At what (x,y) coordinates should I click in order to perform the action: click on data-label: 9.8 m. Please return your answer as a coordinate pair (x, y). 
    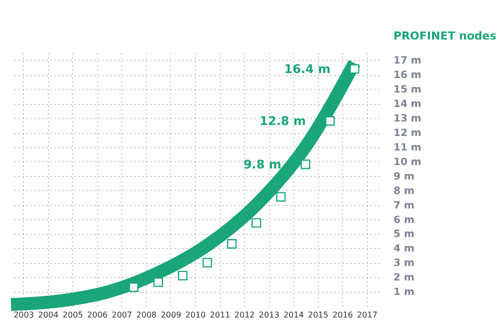
    Looking at the image, I should click on (262, 164).